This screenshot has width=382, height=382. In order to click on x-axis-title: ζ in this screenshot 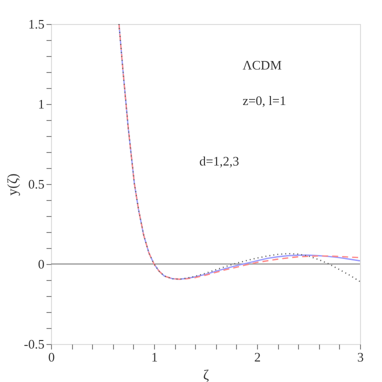, I will do `click(206, 375)`.